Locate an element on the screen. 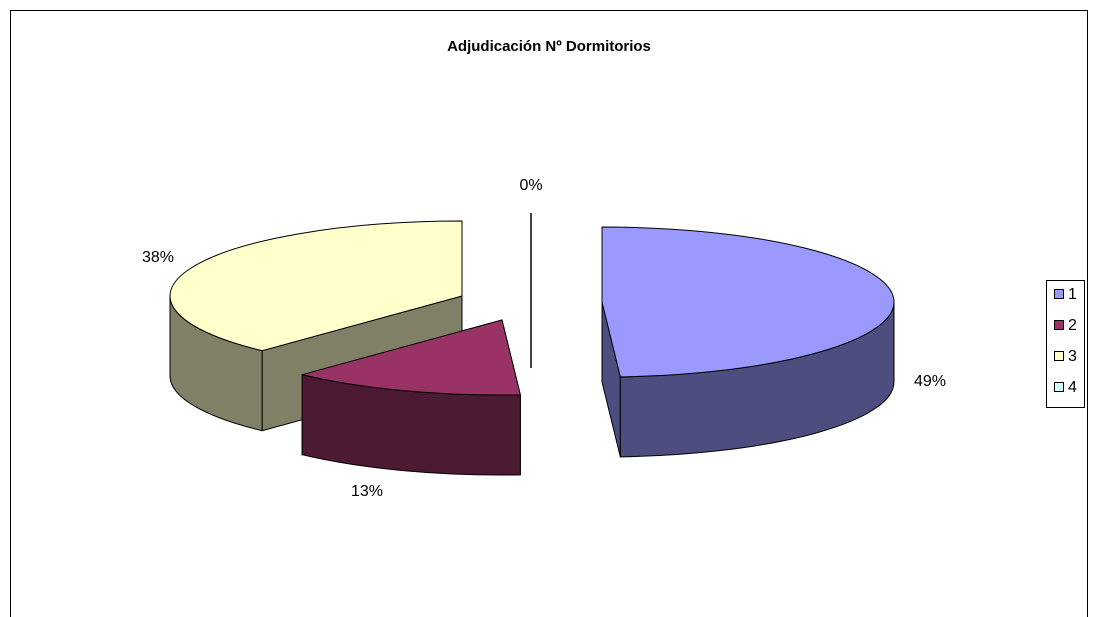  legend-label: 3 is located at coordinates (1072, 356).